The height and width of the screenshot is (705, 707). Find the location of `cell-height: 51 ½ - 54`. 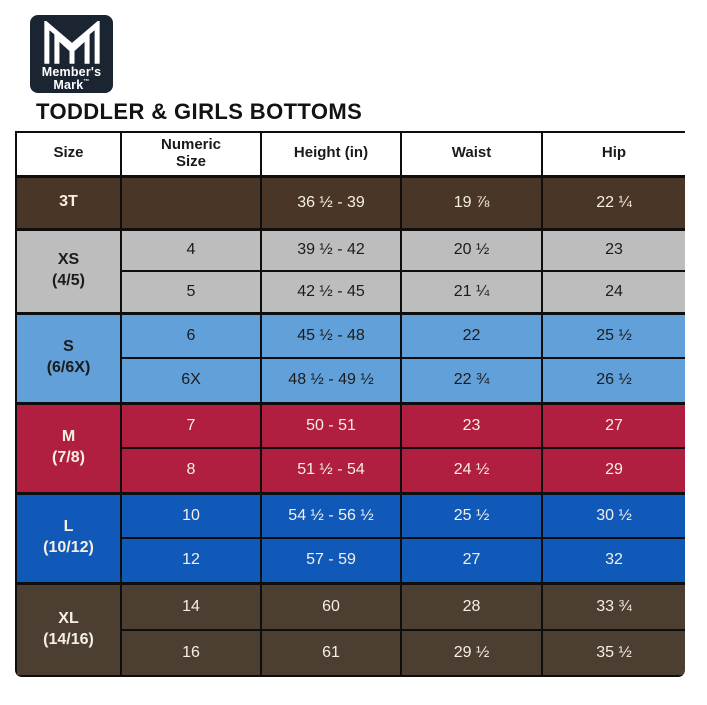

cell-height: 51 ½ - 54 is located at coordinates (331, 470).